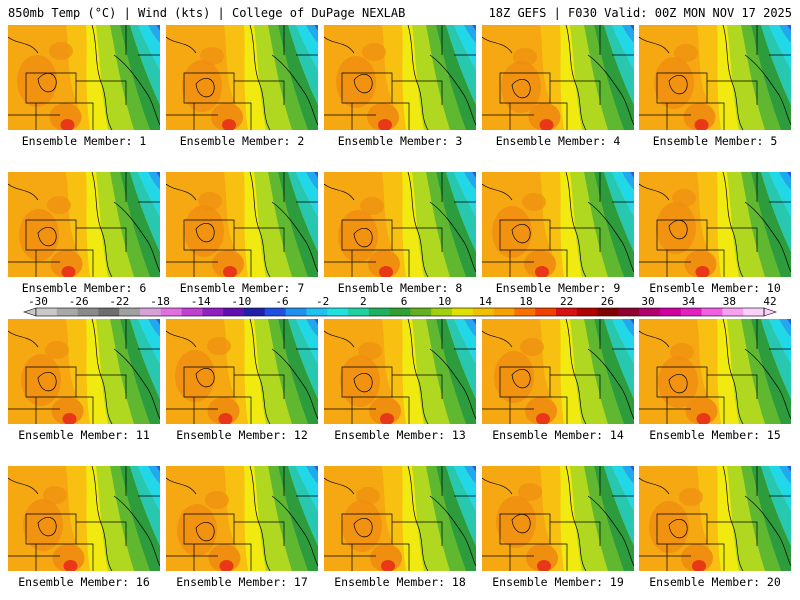  Describe the element at coordinates (729, 302) in the screenshot. I see `colorbar-tick-label: 38` at that location.